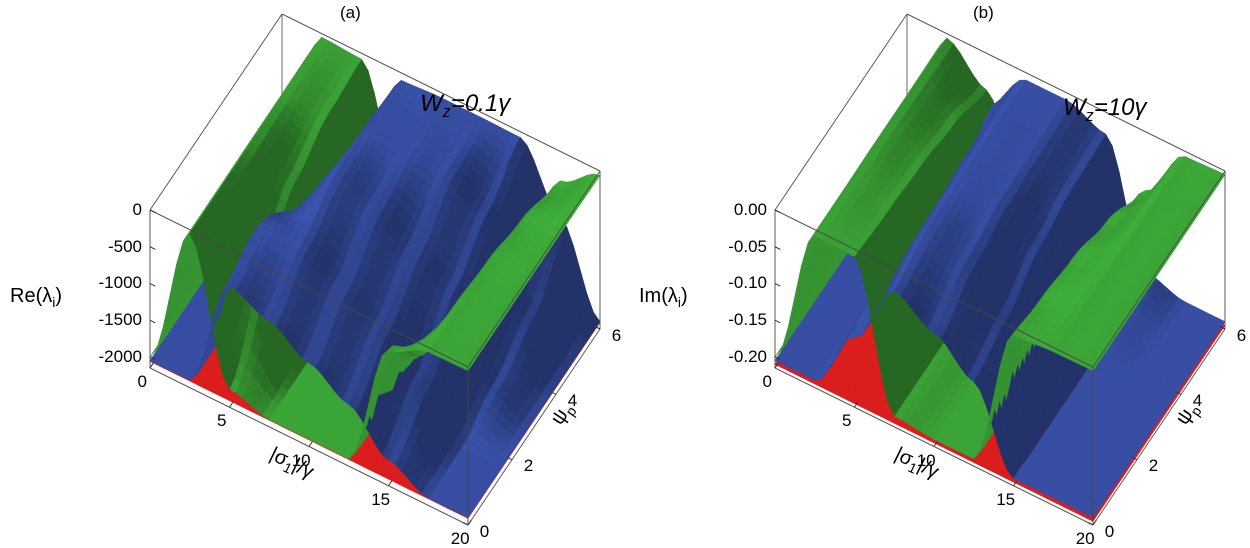 The image size is (1250, 548). Describe the element at coordinates (747, 246) in the screenshot. I see `z-axis-tick-label: -0.05` at that location.